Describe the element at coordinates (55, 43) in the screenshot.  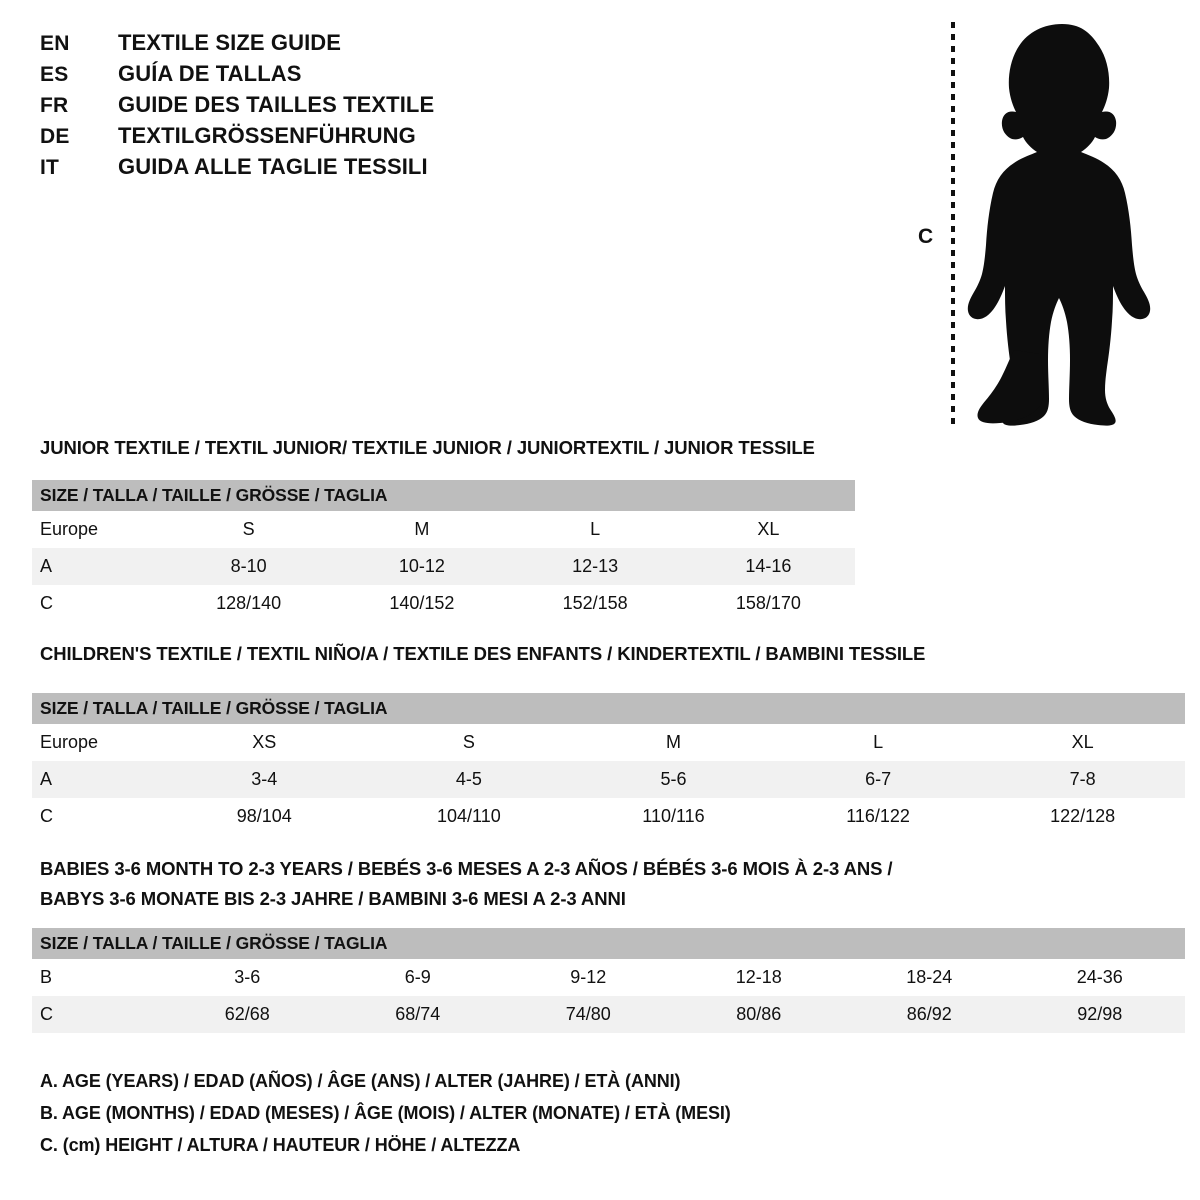
I see `language-code: EN` at that location.